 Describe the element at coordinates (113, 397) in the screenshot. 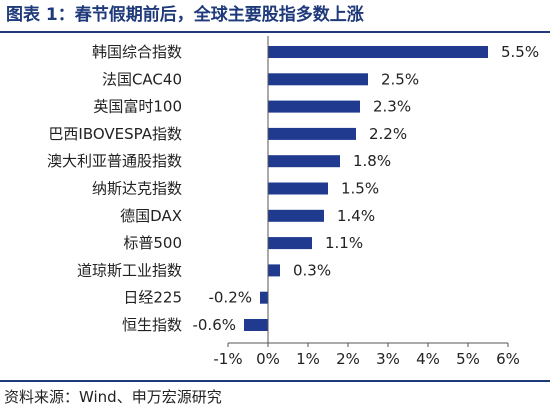

I see `source-note: 资料来源：Wind、申万宏源研究` at that location.